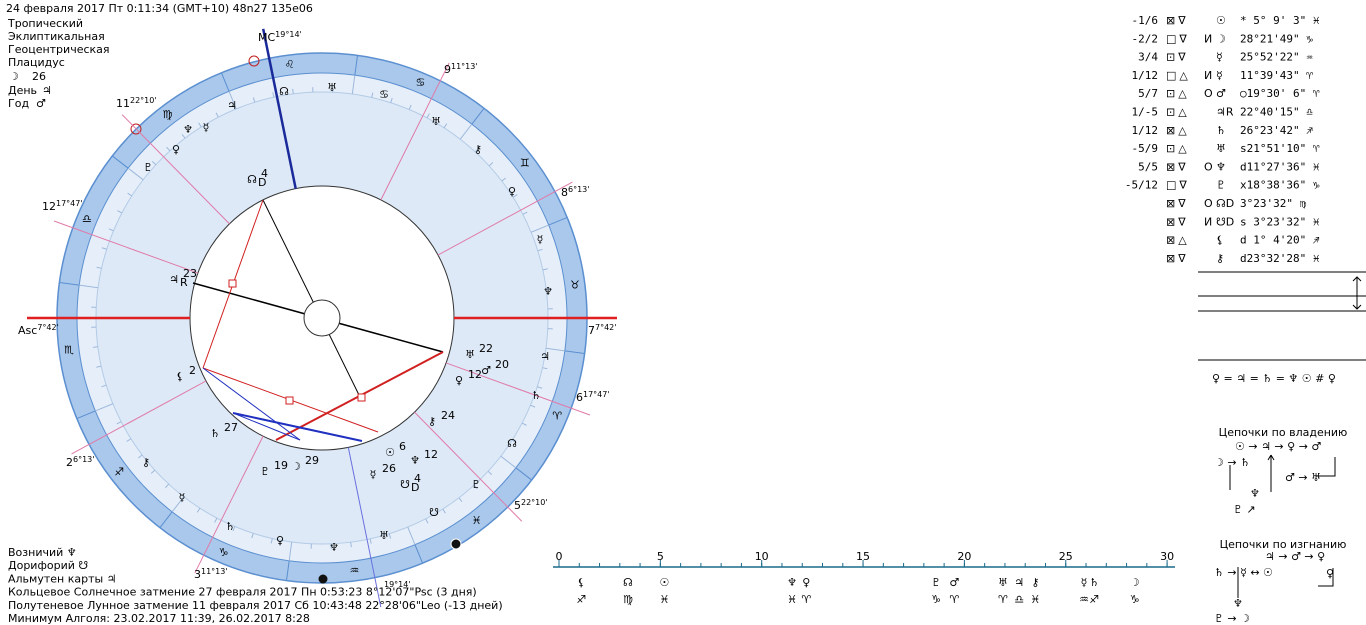 The width and height of the screenshot is (1366, 625). What do you see at coordinates (1167, 556) in the screenshot?
I see `ruler-tick-label: 30` at bounding box center [1167, 556].